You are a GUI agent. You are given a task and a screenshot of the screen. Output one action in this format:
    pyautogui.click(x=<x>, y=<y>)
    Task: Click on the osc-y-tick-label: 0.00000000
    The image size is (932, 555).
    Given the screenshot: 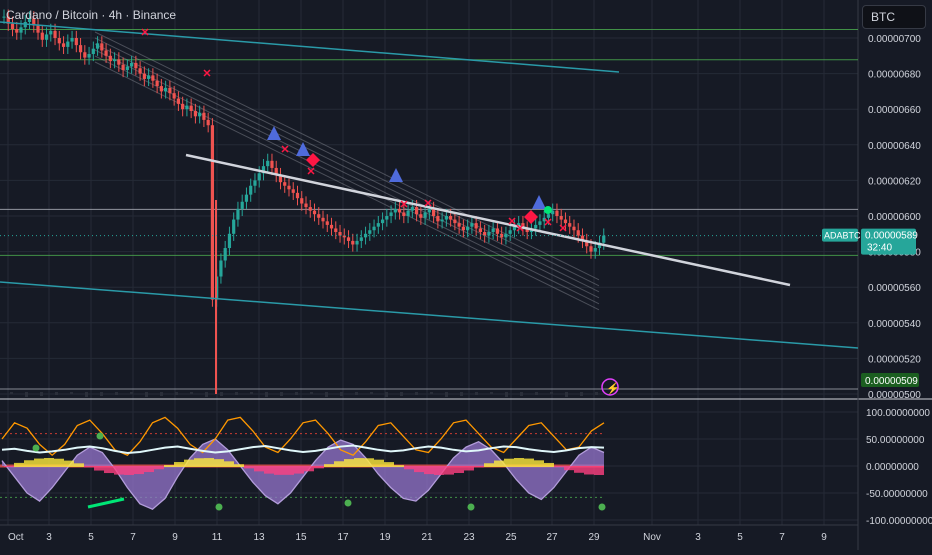 What is the action you would take?
    pyautogui.click(x=892, y=467)
    